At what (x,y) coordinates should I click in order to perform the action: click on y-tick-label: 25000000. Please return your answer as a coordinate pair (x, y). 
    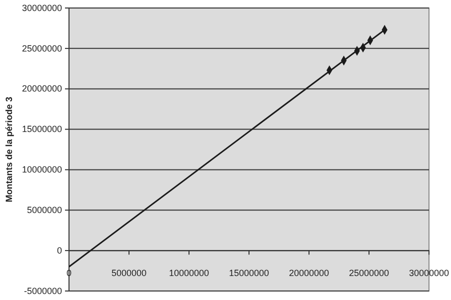
    Looking at the image, I should click on (42, 48).